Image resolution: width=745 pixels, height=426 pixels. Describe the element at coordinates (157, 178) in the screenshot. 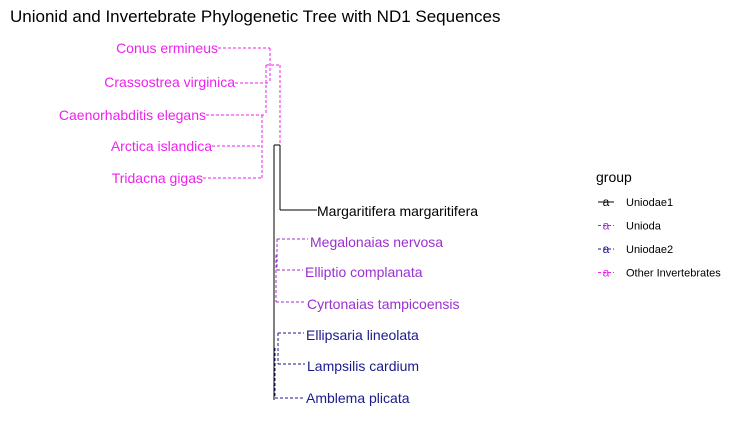

I see `tip-label-tridacna-gigas: Tridacna gigas` at that location.